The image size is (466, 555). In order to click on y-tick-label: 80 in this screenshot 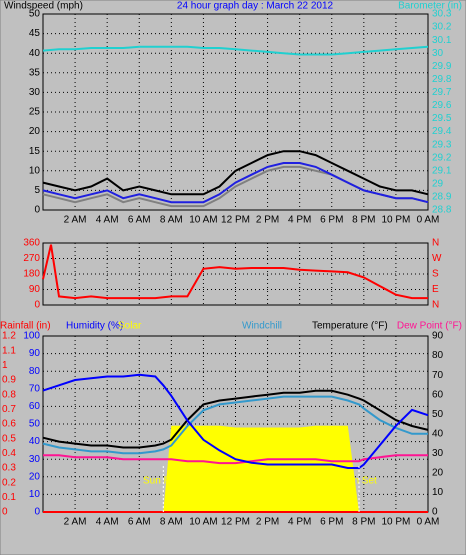, I will do `click(35, 371)`.